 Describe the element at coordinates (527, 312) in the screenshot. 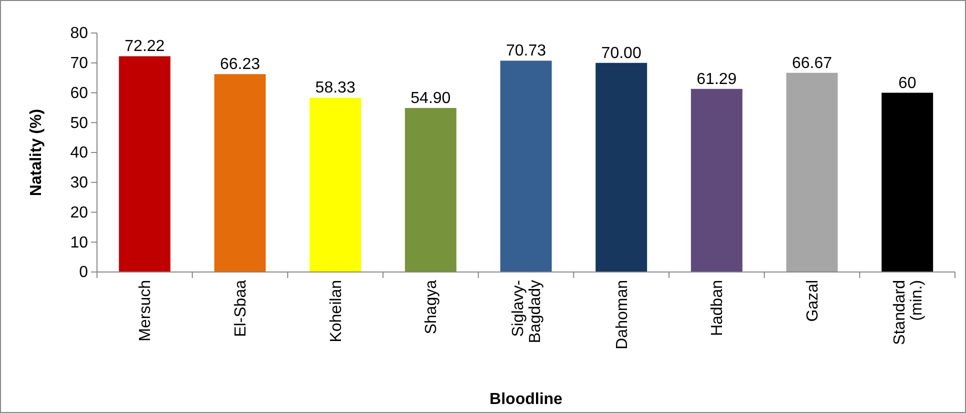

I see `x-tick-label: Siglavy-Bagdady` at that location.